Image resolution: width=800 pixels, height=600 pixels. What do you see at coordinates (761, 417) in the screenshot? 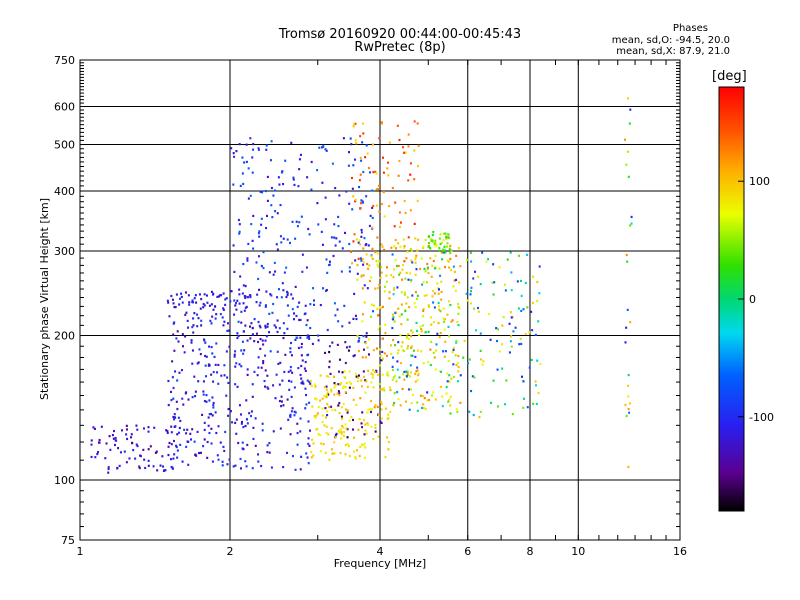
I see `colorbar-tick-label: -100` at bounding box center [761, 417].